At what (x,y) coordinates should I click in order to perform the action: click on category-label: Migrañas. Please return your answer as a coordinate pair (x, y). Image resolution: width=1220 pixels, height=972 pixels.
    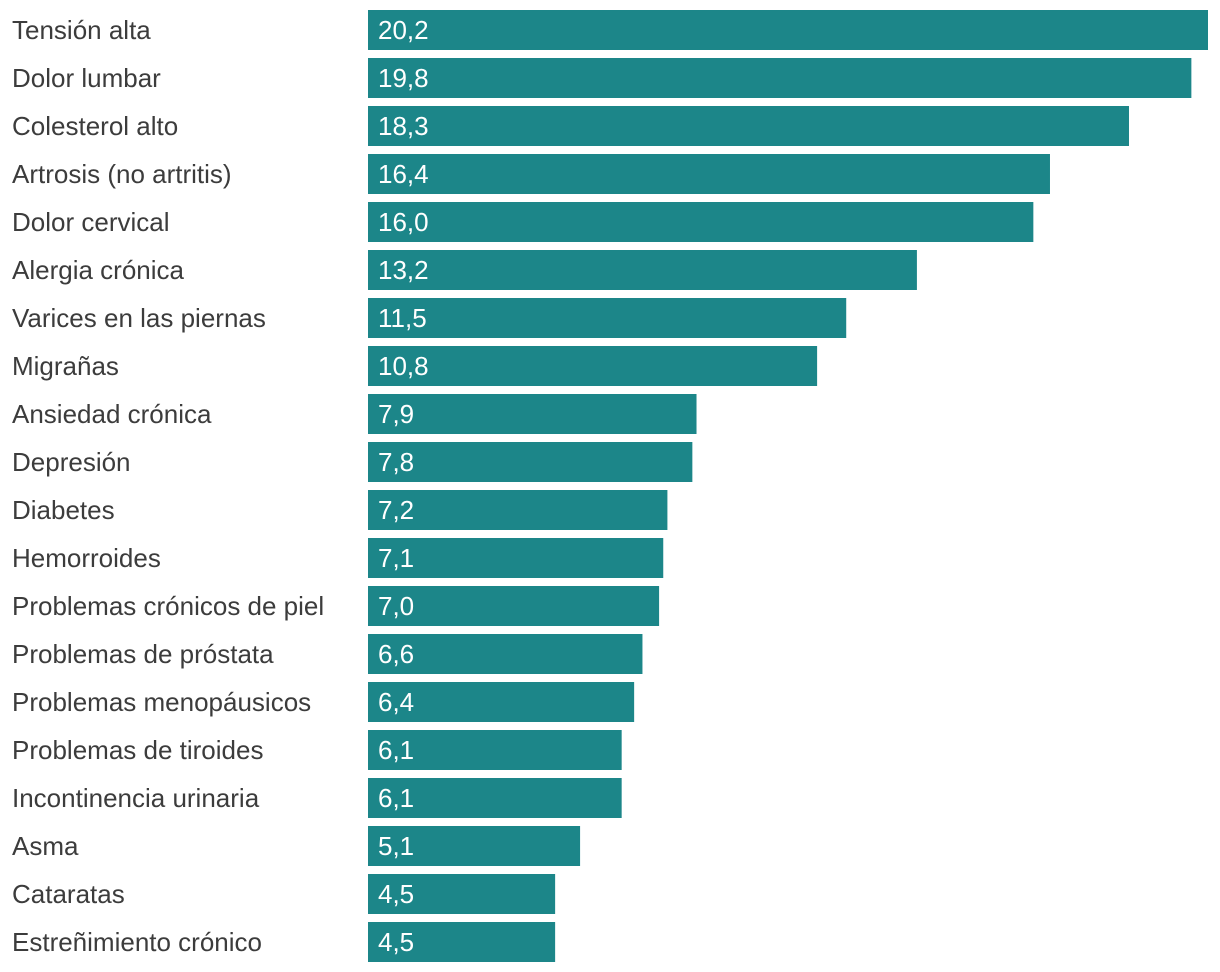
    Looking at the image, I should click on (65, 366).